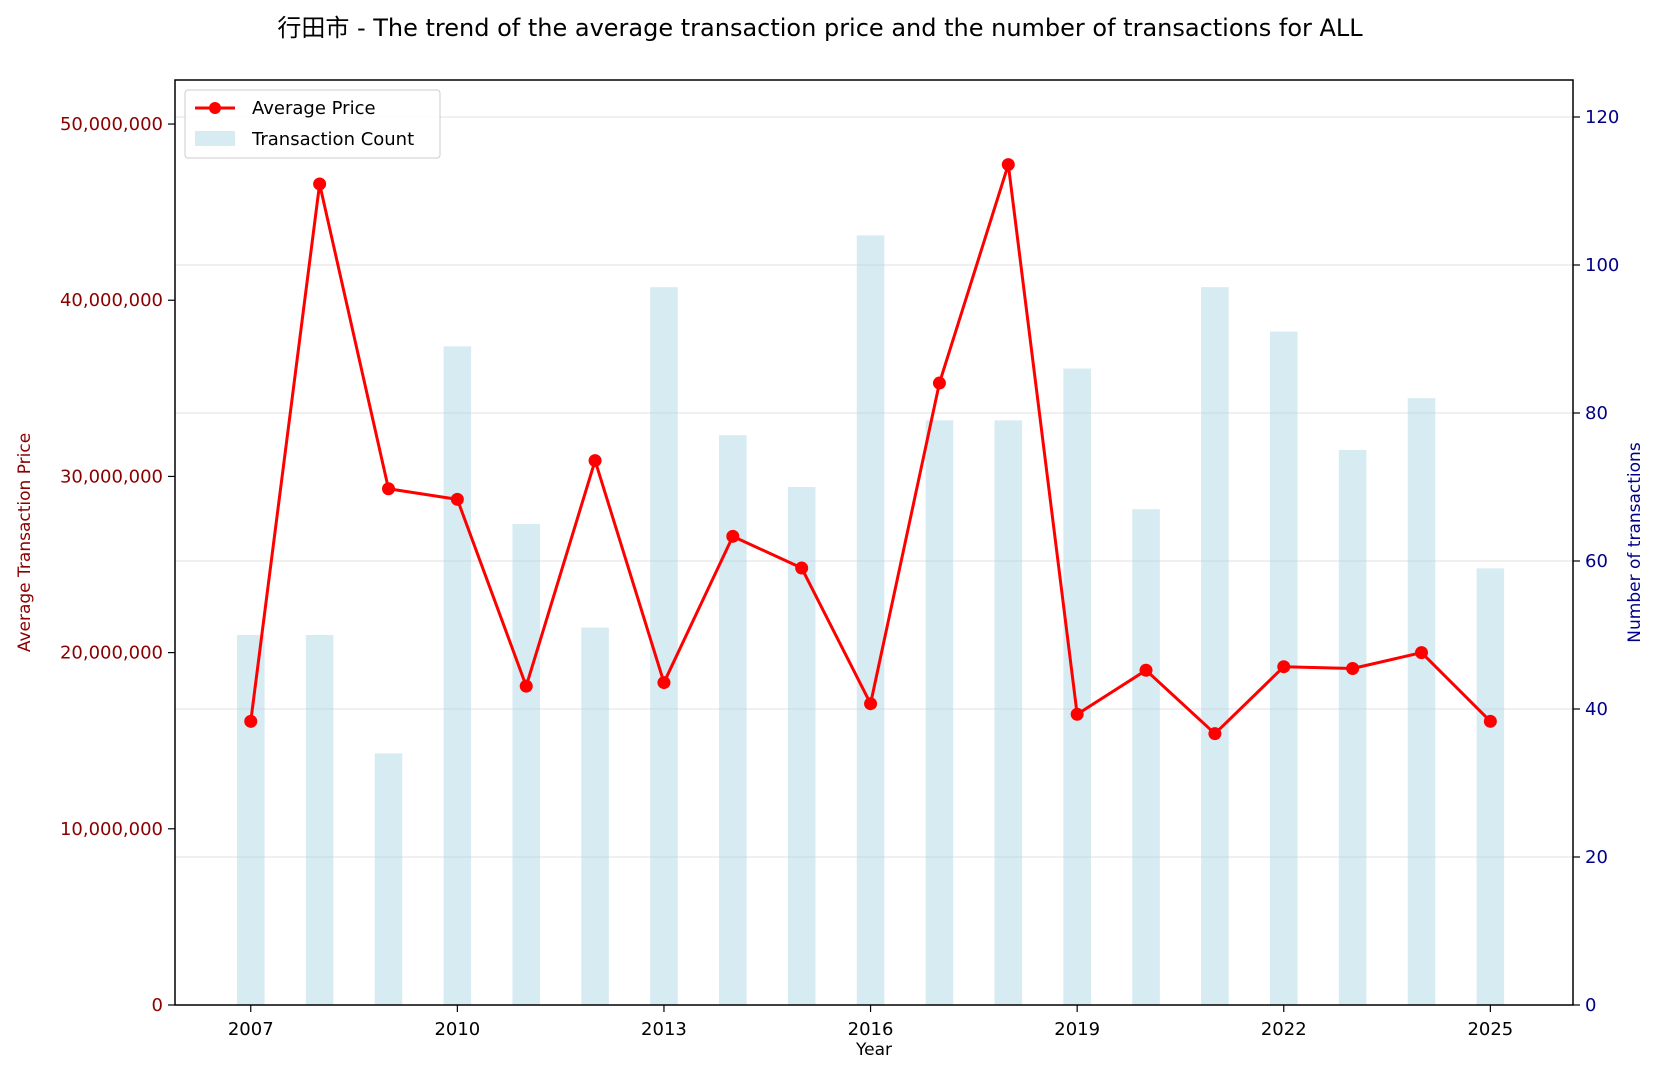 The image size is (1666, 1082). Describe the element at coordinates (802, 568) in the screenshot. I see `point-average-price-2015` at that location.